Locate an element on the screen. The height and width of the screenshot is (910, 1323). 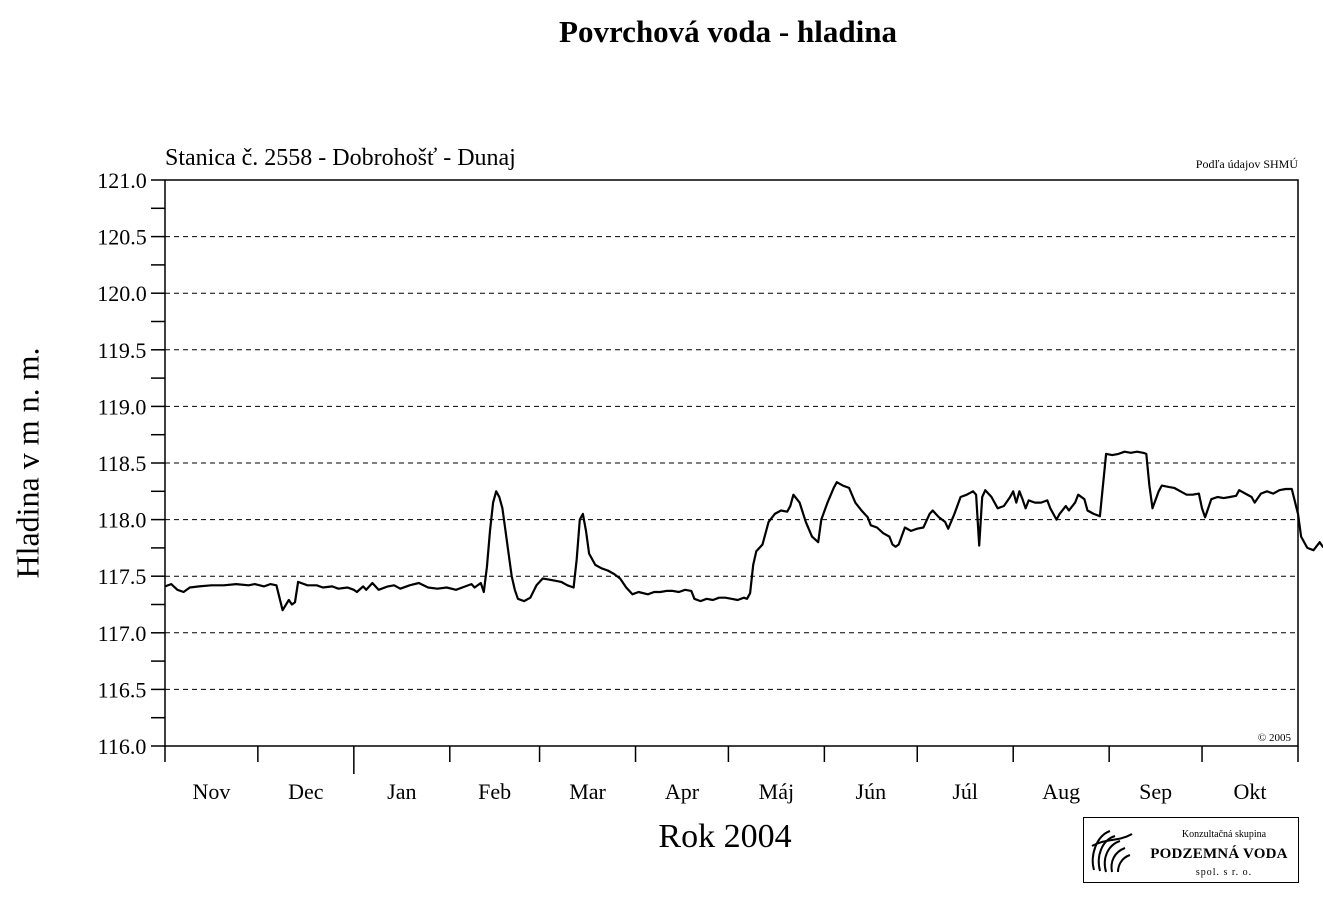
y-tick-label: 118.0 is located at coordinates (122, 520).